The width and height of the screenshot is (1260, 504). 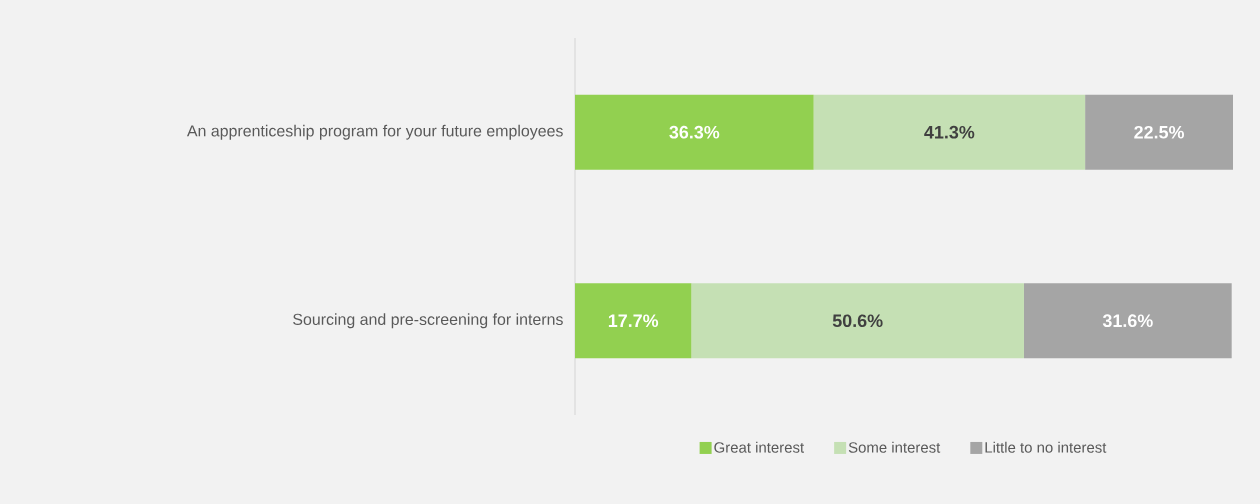 What do you see at coordinates (374, 132) in the screenshot?
I see `y-tick-label: An apprenticeship program for your future employees` at bounding box center [374, 132].